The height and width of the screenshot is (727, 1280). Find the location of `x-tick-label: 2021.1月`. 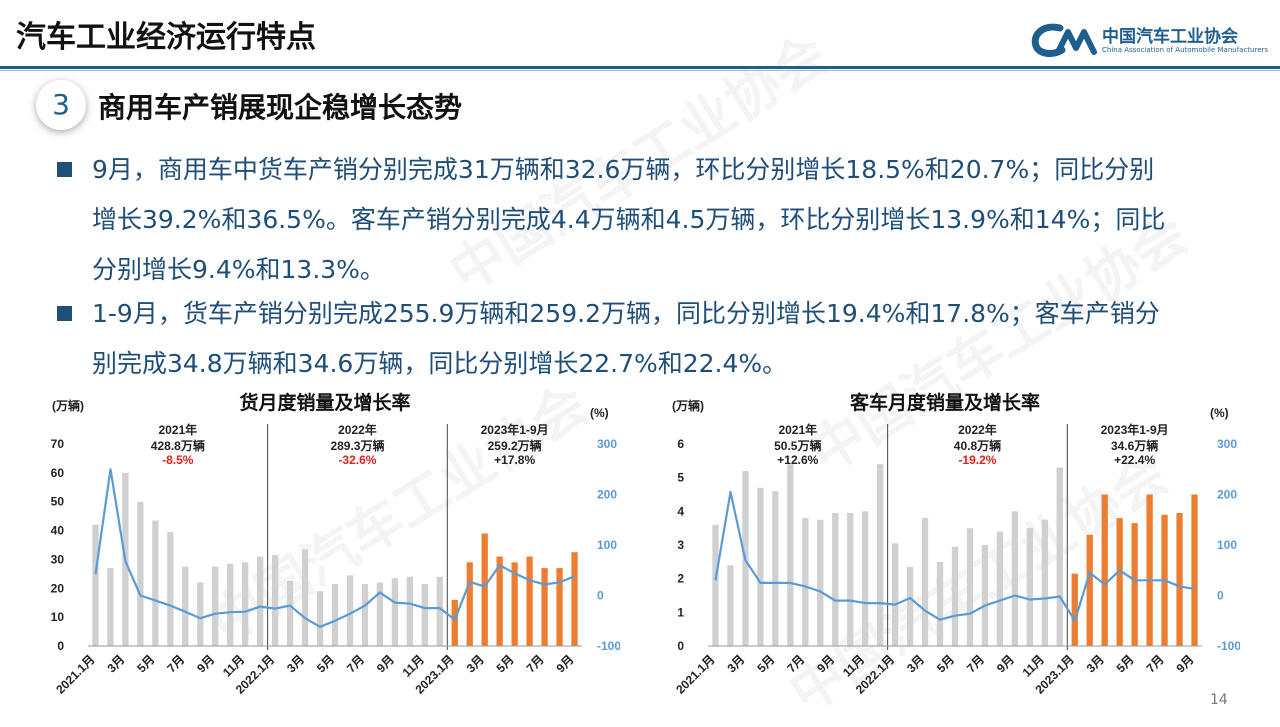

x-tick-label: 2021.1月 is located at coordinates (75, 674).